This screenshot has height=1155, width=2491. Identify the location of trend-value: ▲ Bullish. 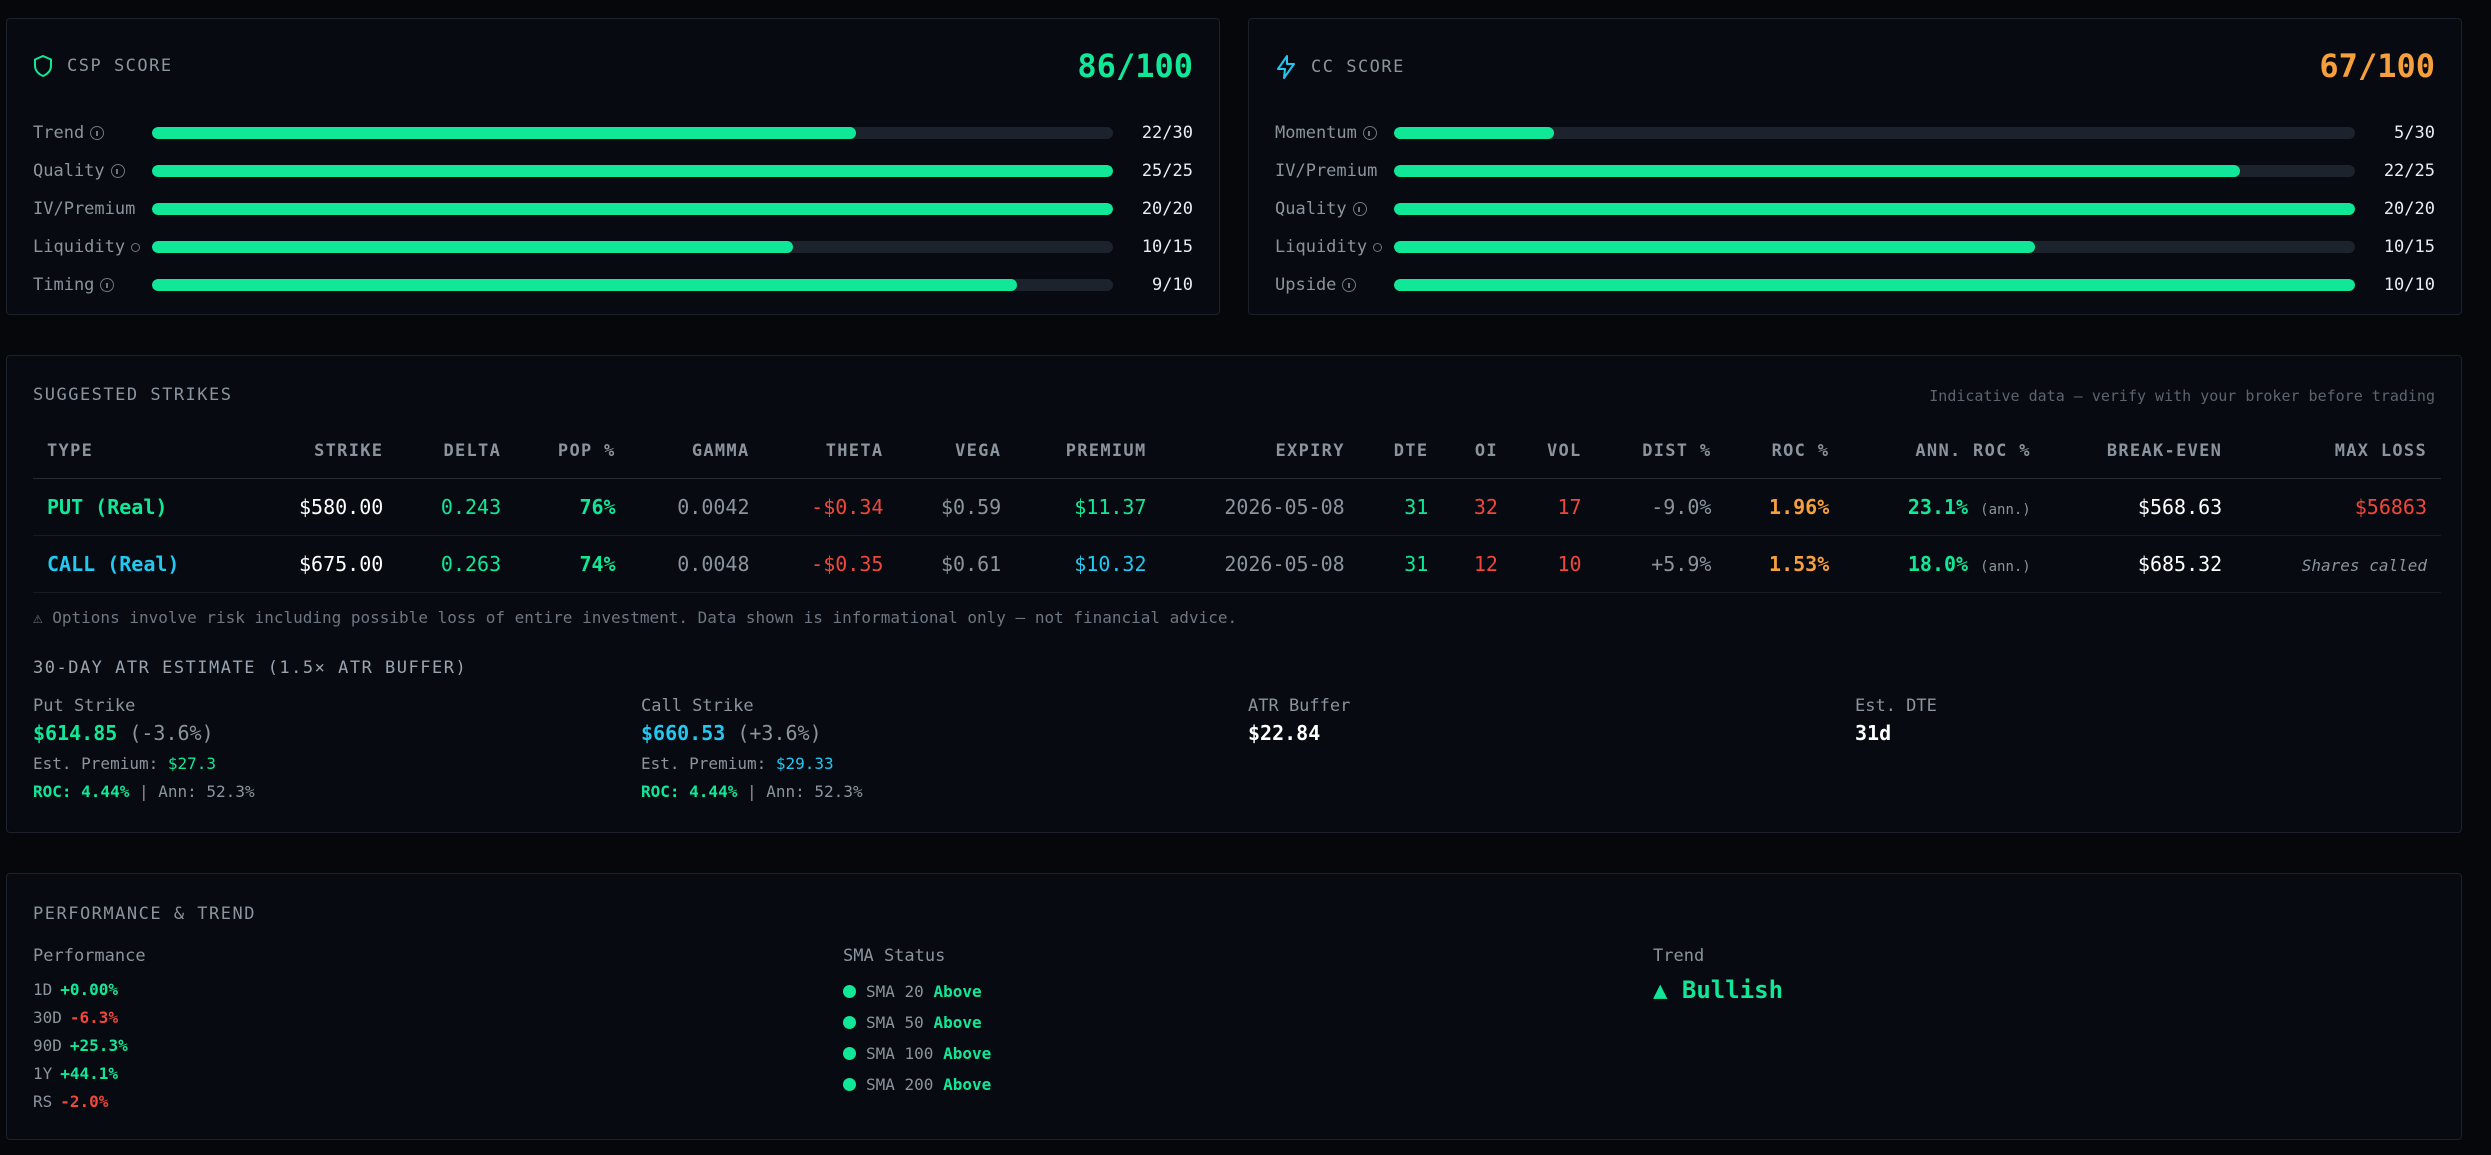
(1718, 990).